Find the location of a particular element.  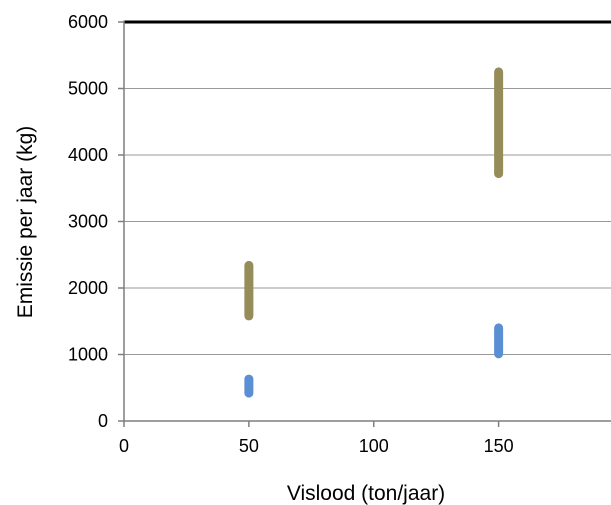

y-tick-label: 4000 is located at coordinates (88, 155).